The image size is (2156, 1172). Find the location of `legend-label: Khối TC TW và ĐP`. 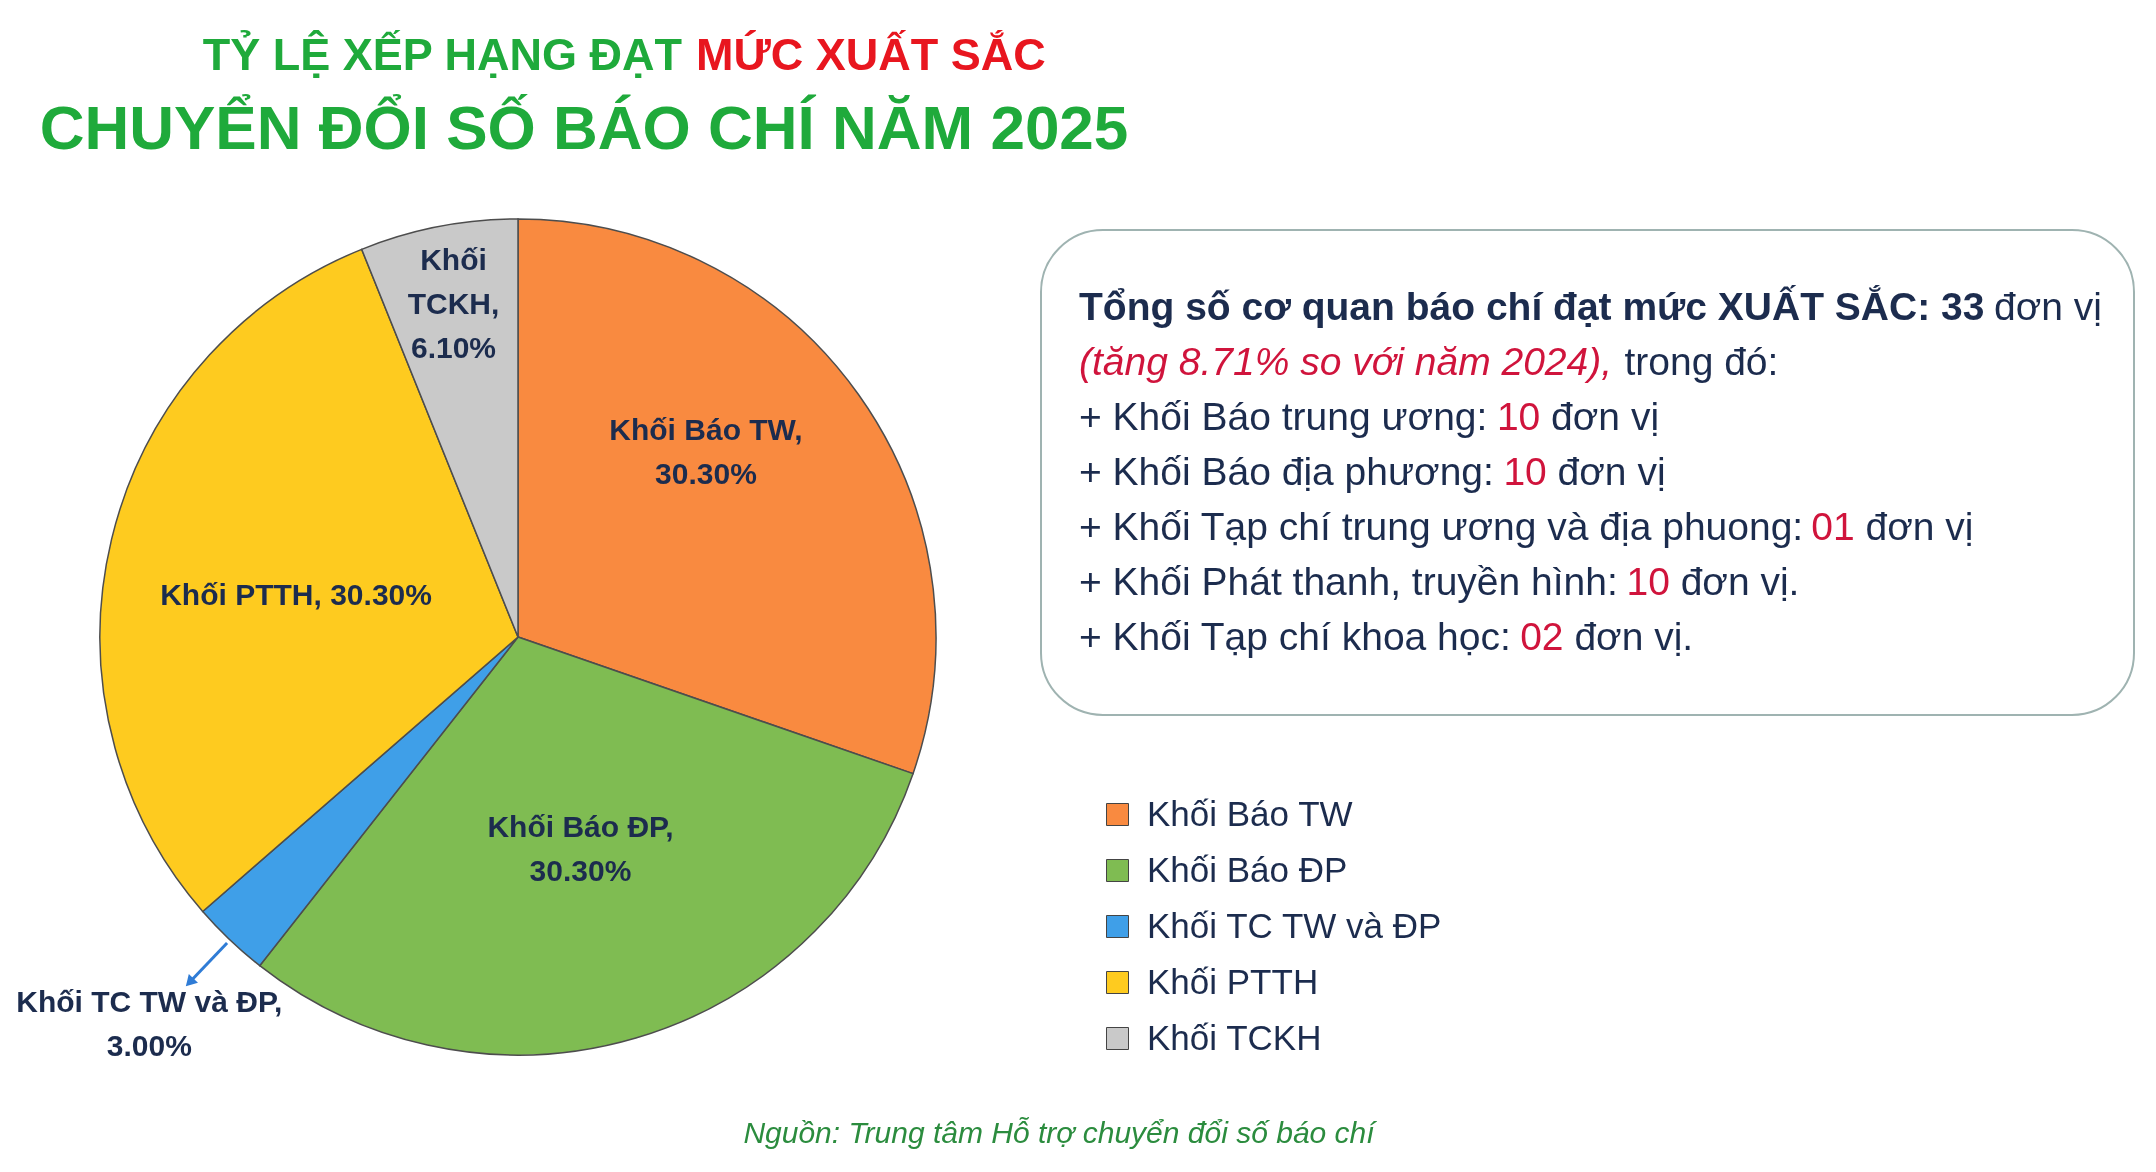

legend-label: Khối TC TW và ĐP is located at coordinates (1294, 925).